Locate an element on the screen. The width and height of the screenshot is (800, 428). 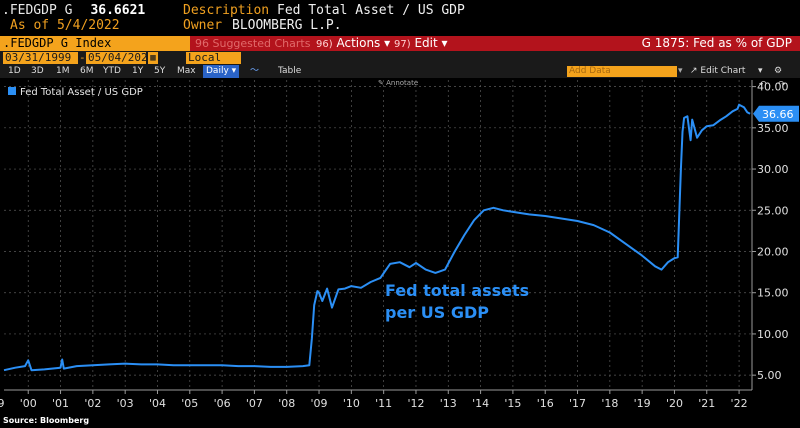
owner-value: BLOOMBERG L.P. is located at coordinates (287, 25).